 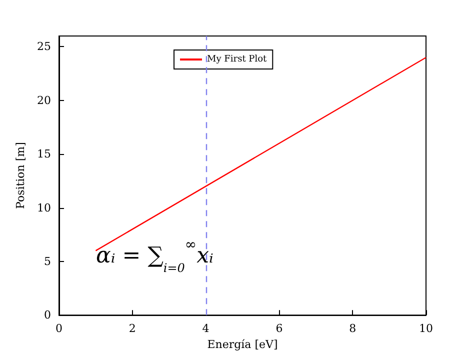 I want to click on x-tick-label: 10, so click(x=426, y=329).